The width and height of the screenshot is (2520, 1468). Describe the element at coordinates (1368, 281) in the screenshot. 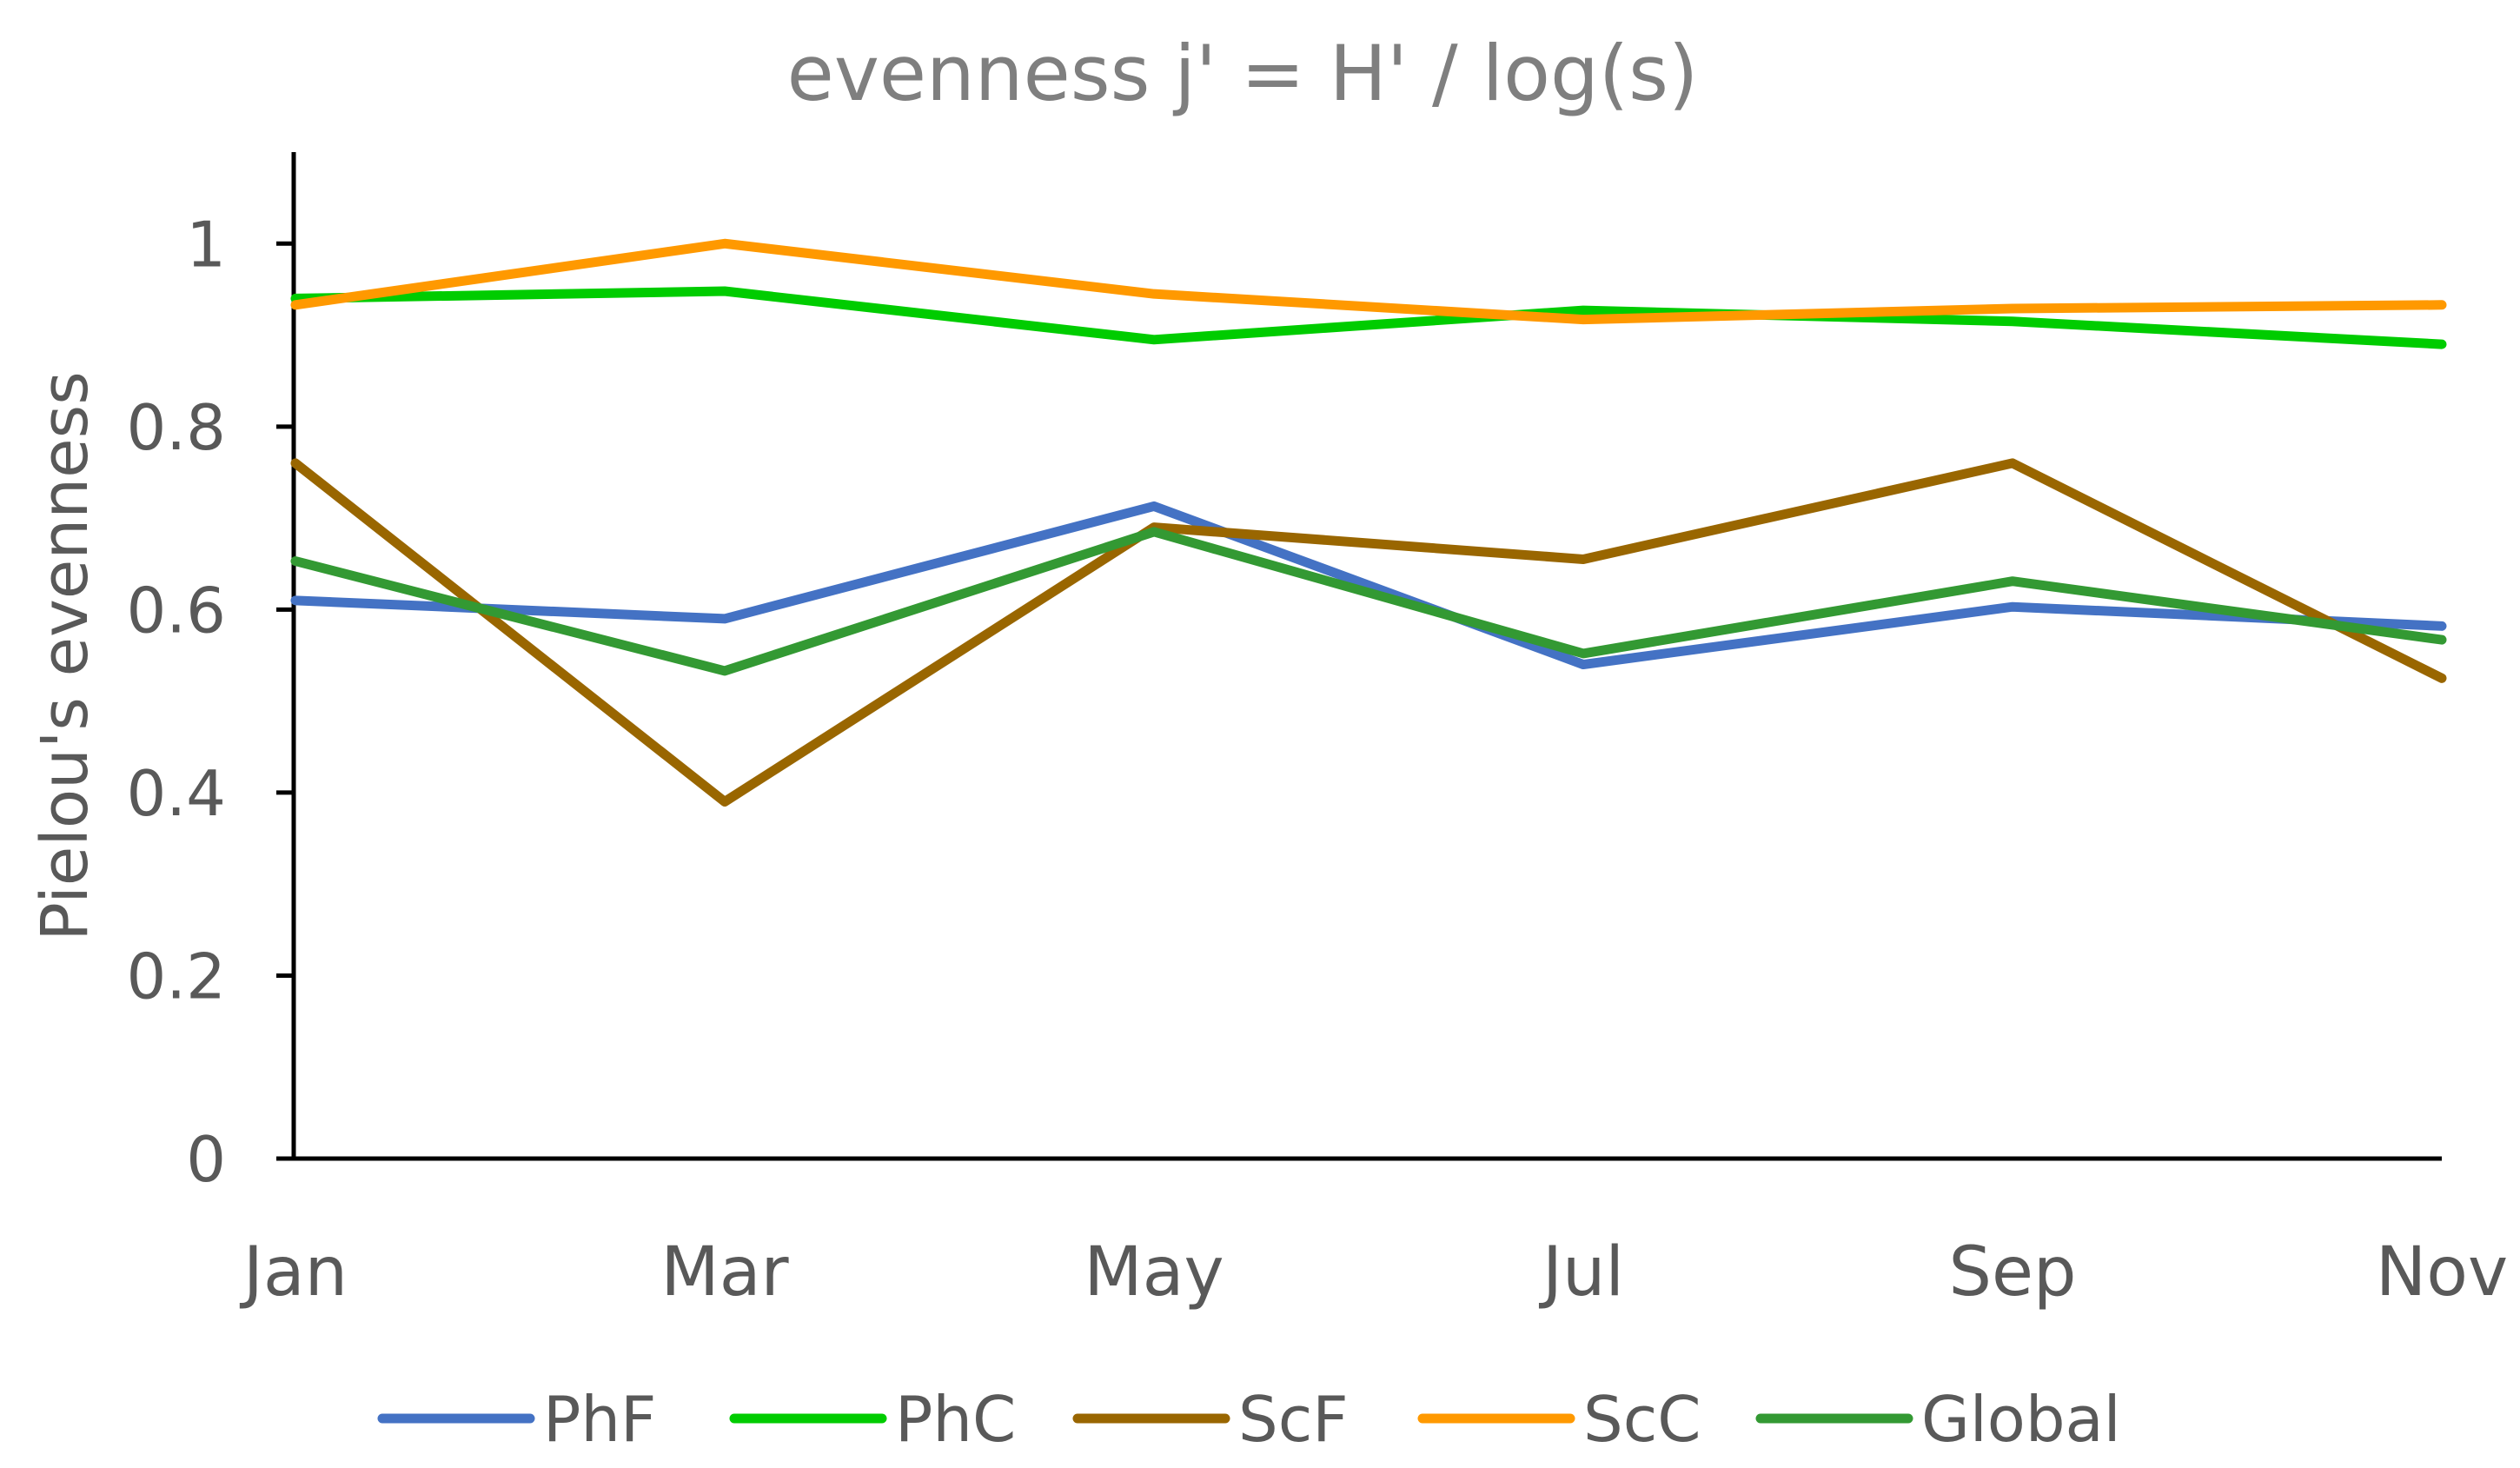

I see `series-line-scc` at that location.